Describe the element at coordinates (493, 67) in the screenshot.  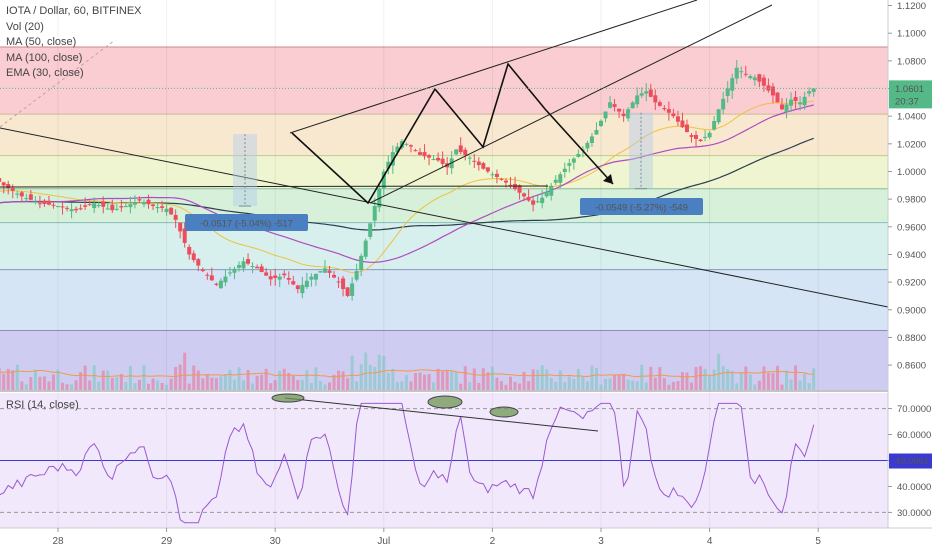
I see `trend-line` at that location.